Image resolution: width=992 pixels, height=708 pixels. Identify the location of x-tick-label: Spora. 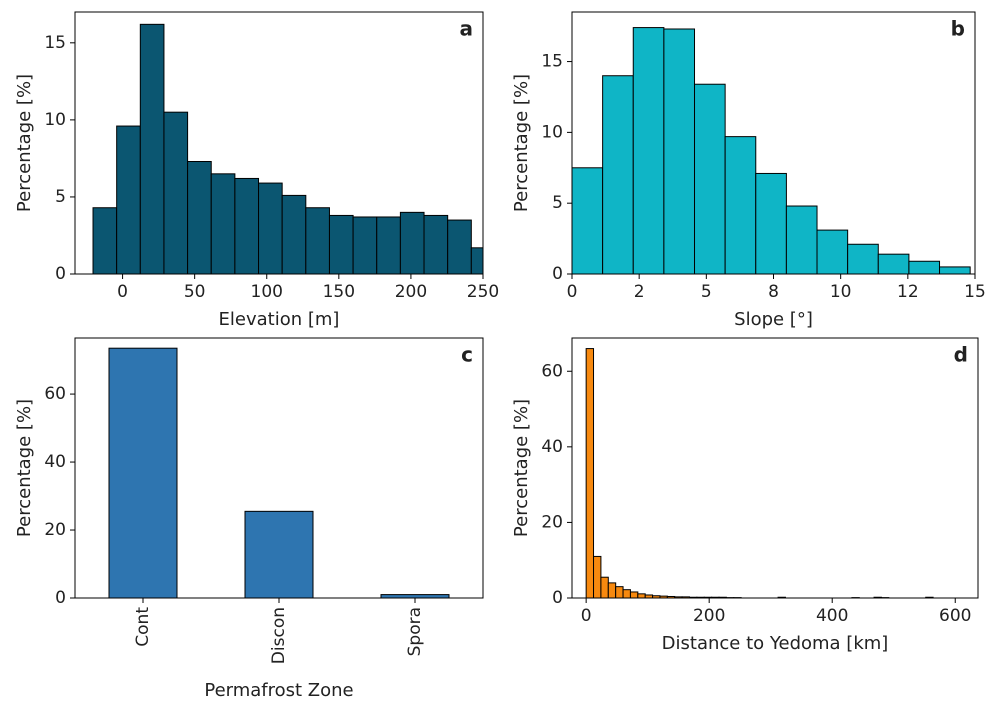
(415, 631).